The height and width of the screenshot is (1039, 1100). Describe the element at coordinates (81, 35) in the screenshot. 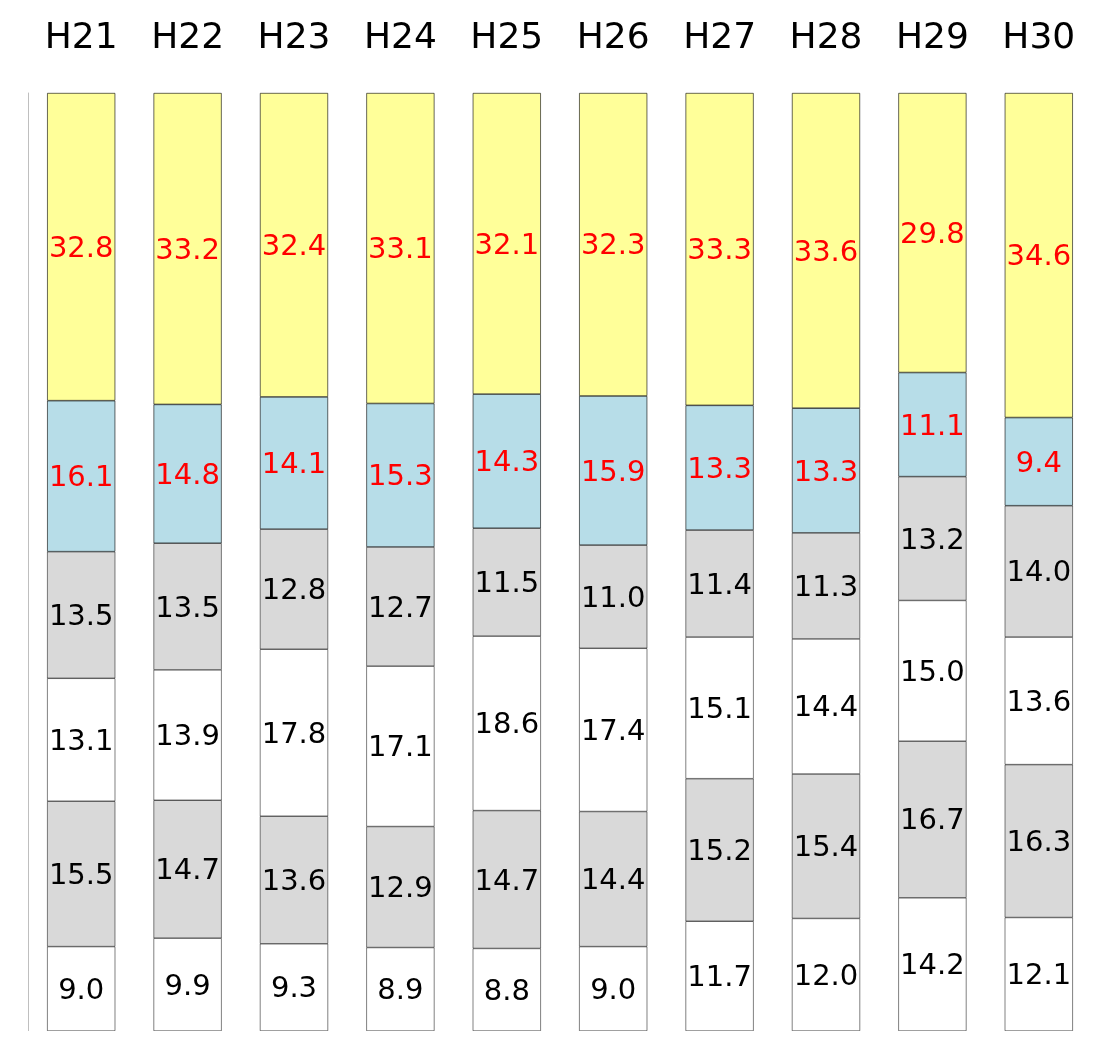

I see `x-tick-label: H21` at that location.